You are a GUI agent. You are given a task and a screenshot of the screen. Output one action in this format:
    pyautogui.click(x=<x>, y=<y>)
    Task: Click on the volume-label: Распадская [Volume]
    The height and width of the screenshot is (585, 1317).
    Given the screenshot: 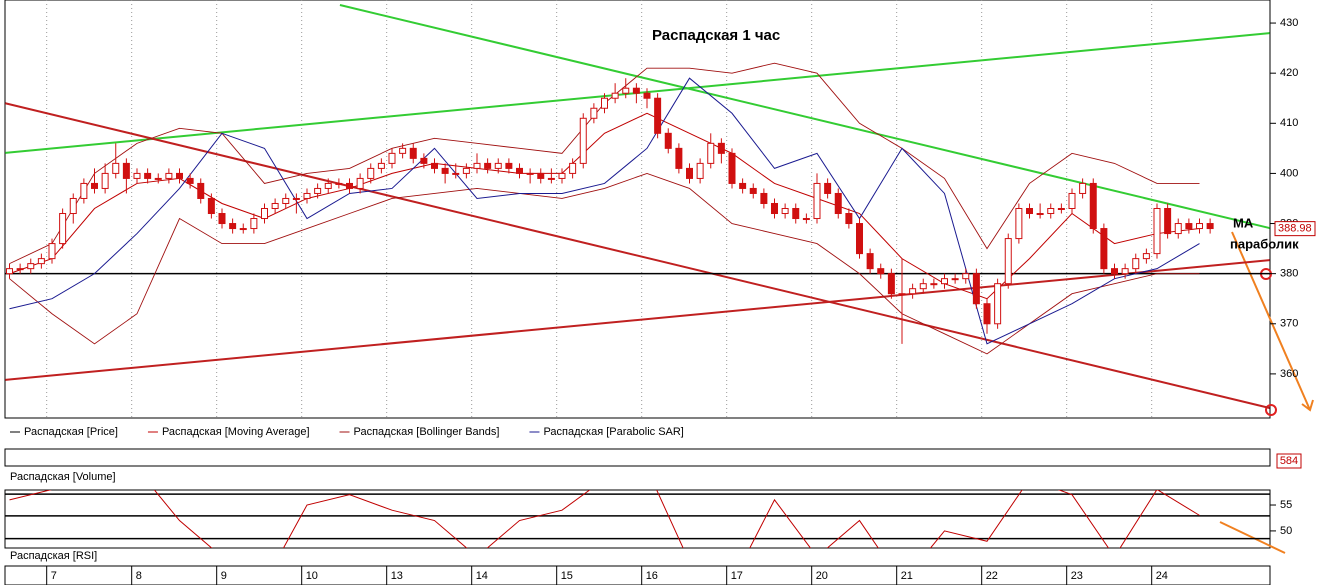 What is the action you would take?
    pyautogui.click(x=63, y=477)
    